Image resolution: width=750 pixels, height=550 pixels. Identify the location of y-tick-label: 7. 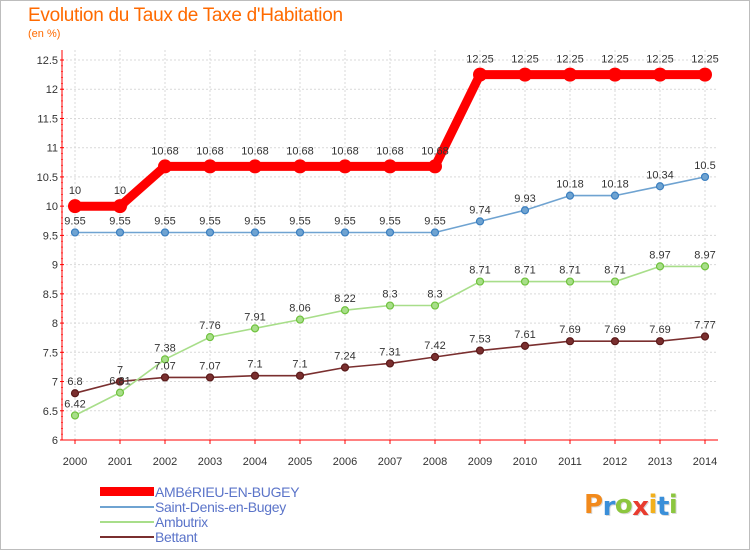
(55, 383).